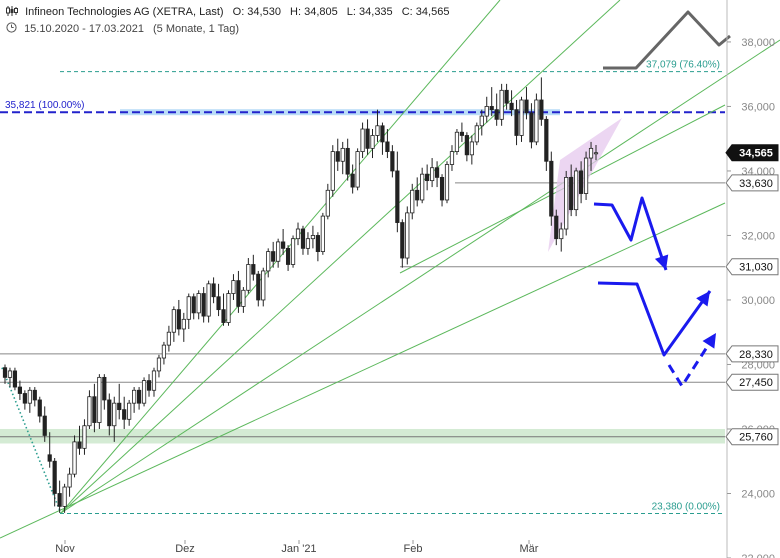  Describe the element at coordinates (758, 43) in the screenshot. I see `y-tick-label: 38,000` at that location.